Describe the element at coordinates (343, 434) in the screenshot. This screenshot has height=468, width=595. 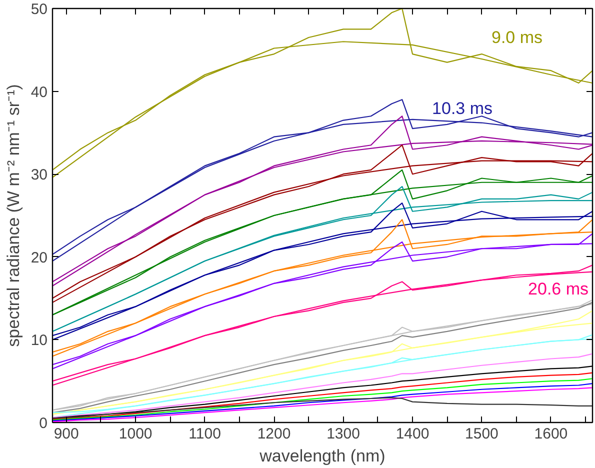
I see `x-tick-label: 1300` at that location.